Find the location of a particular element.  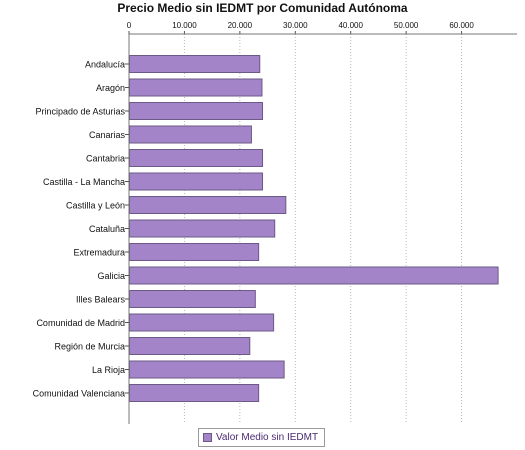

category-label: Comunidad de Madrid is located at coordinates (80, 323).